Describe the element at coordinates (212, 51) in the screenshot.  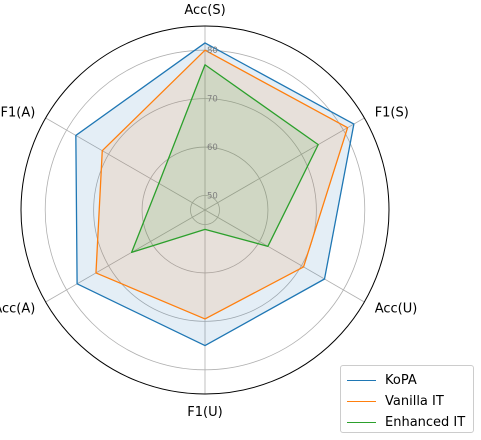
I see `radial-tick-80: 80` at that location.